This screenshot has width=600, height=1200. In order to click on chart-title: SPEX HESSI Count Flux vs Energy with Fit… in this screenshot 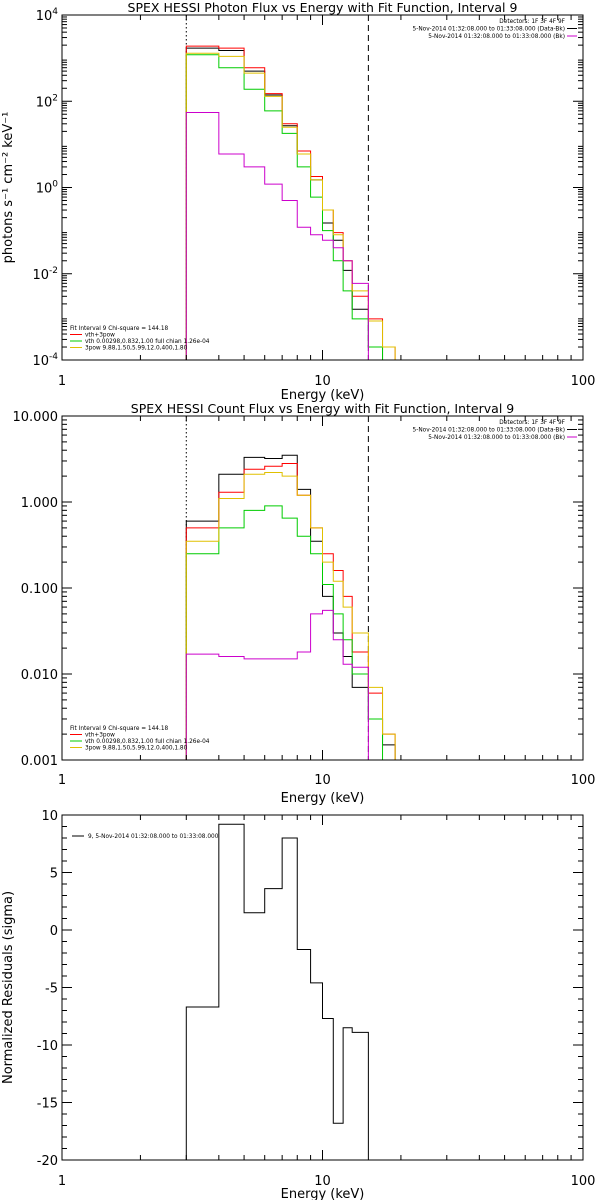, I will do `click(322, 408)`.